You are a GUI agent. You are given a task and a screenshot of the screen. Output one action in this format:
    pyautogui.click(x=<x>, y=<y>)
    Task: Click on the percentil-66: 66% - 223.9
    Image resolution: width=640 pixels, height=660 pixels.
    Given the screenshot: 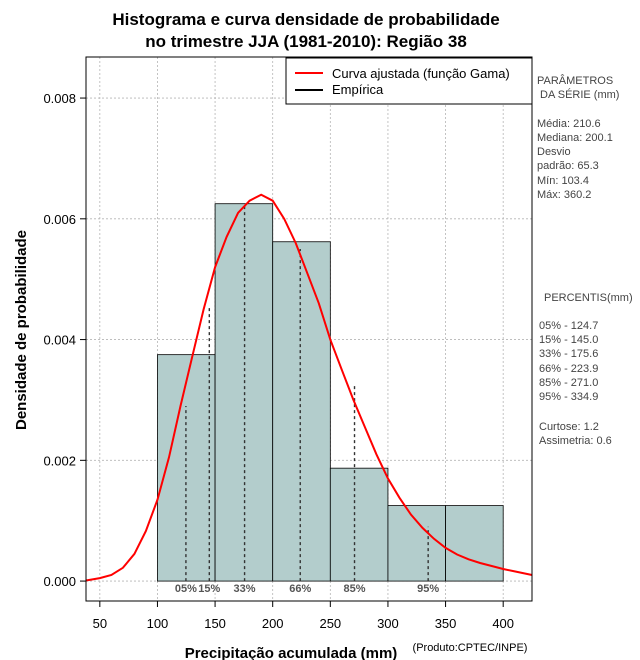 What is the action you would take?
    pyautogui.click(x=568, y=369)
    